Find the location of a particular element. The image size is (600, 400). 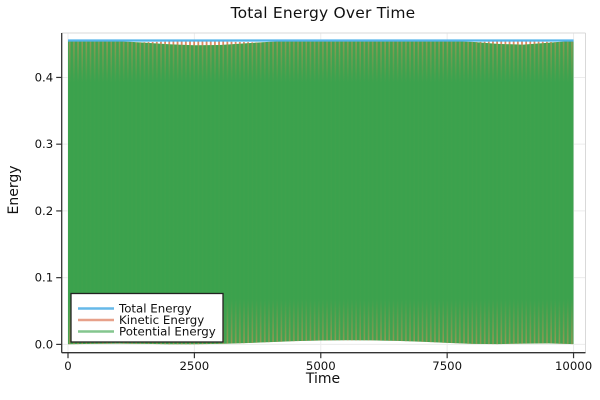

y-axis-label: Energy is located at coordinates (14, 190).